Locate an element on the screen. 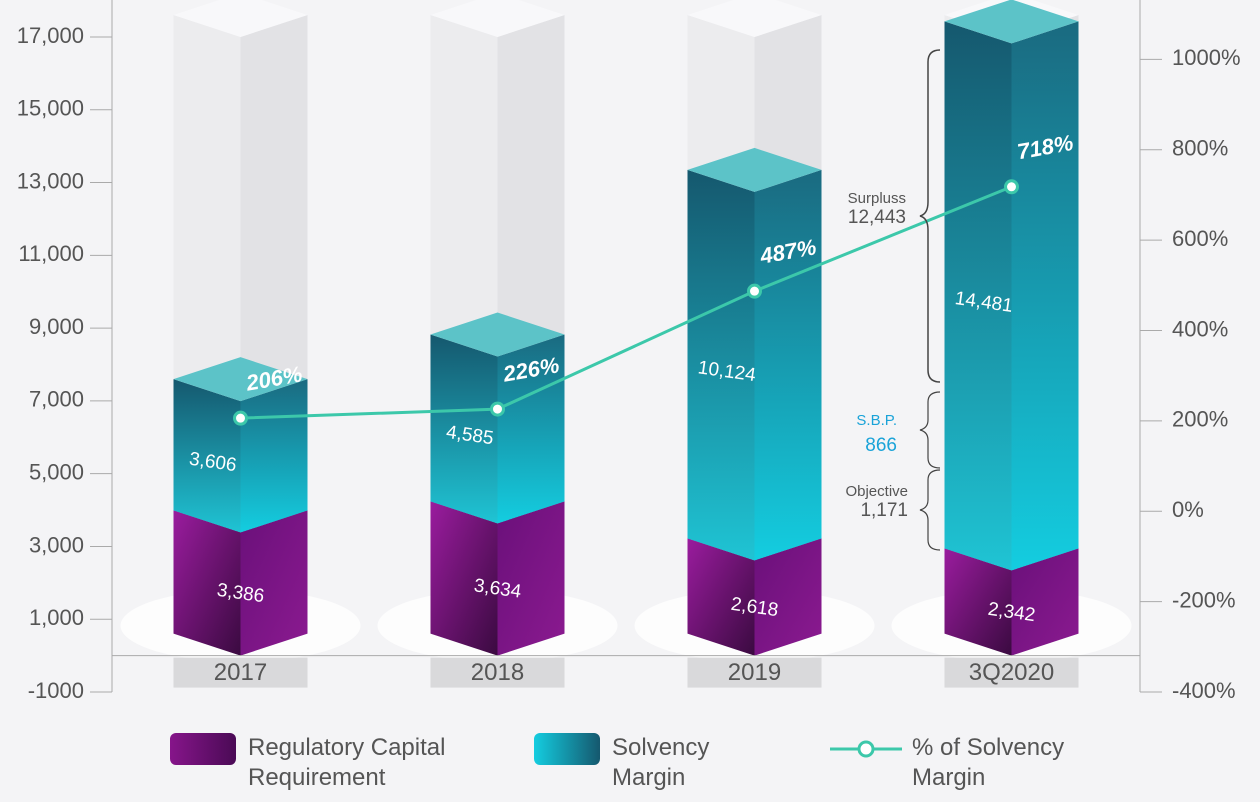 Image resolution: width=1260 pixels, height=802 pixels. annotation: Surpluss 12,443 is located at coordinates (853, 209).